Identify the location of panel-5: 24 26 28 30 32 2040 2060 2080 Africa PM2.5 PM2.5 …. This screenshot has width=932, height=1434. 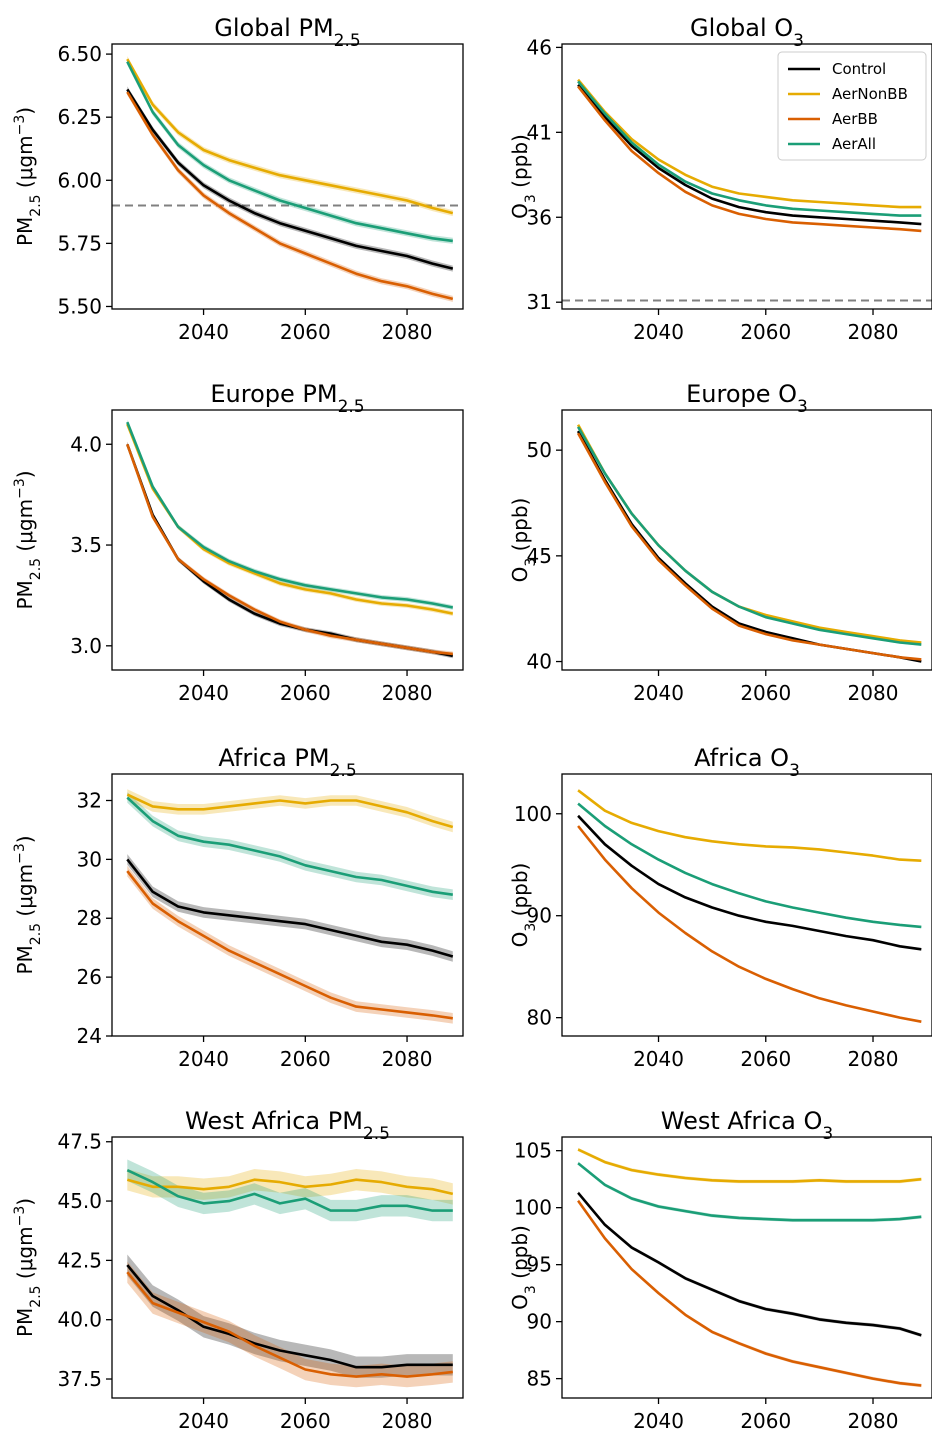
(238, 907).